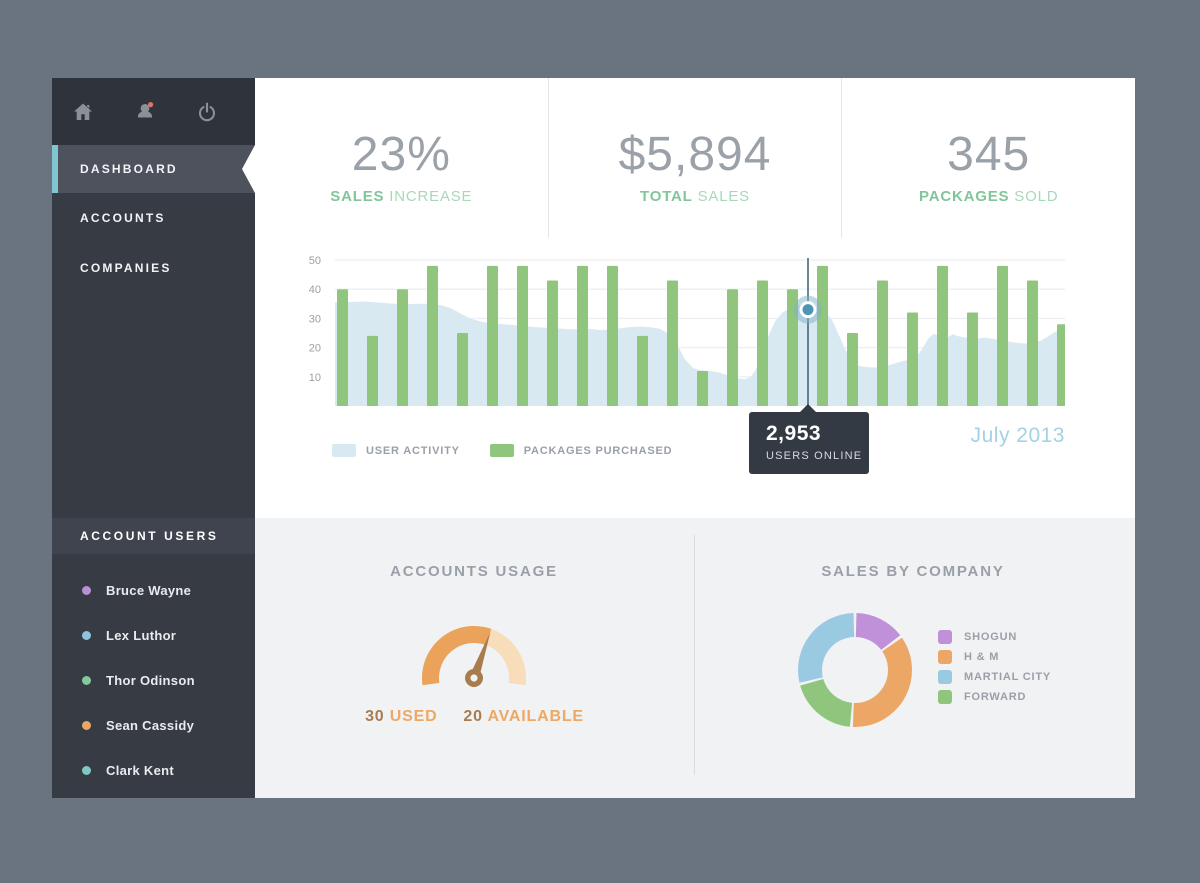 This screenshot has width=1200, height=883. What do you see at coordinates (808, 310) in the screenshot?
I see `marker-dot` at bounding box center [808, 310].